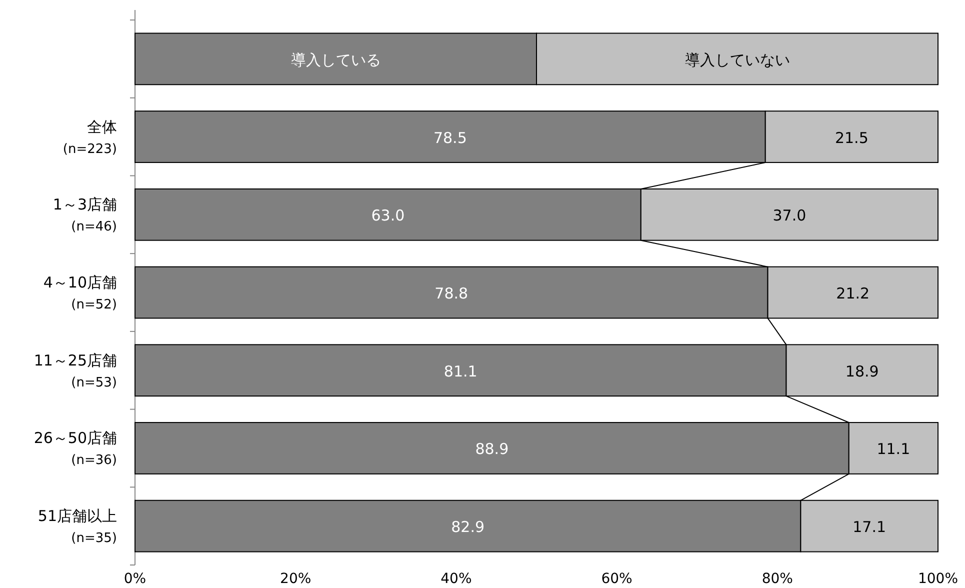  Describe the element at coordinates (89, 137) in the screenshot. I see `y-tick-label: 全体 (n=223)` at that location.